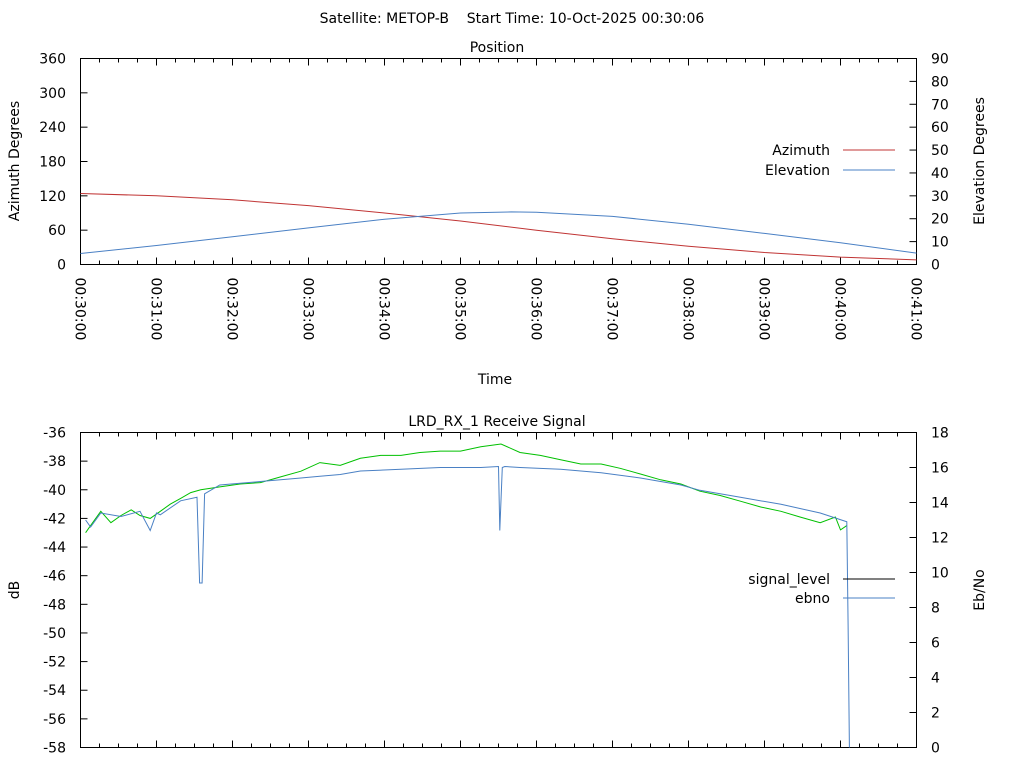 This screenshot has width=1024, height=768. What do you see at coordinates (496, 422) in the screenshot?
I see `signal-chart-title: LRD_RX_1 Receive Signal` at bounding box center [496, 422].